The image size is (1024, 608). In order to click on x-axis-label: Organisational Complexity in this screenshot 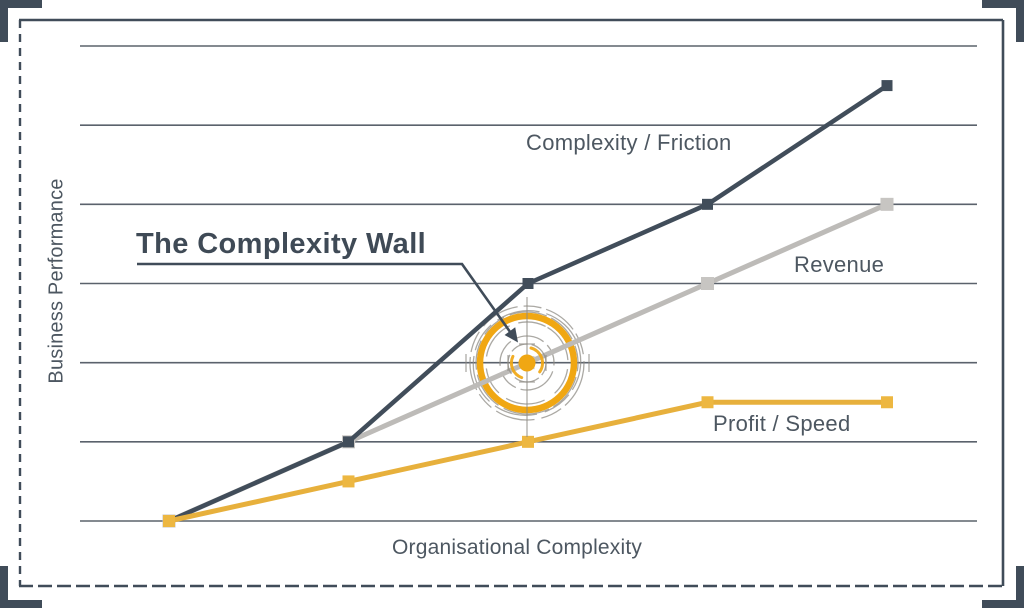, I will do `click(517, 547)`.